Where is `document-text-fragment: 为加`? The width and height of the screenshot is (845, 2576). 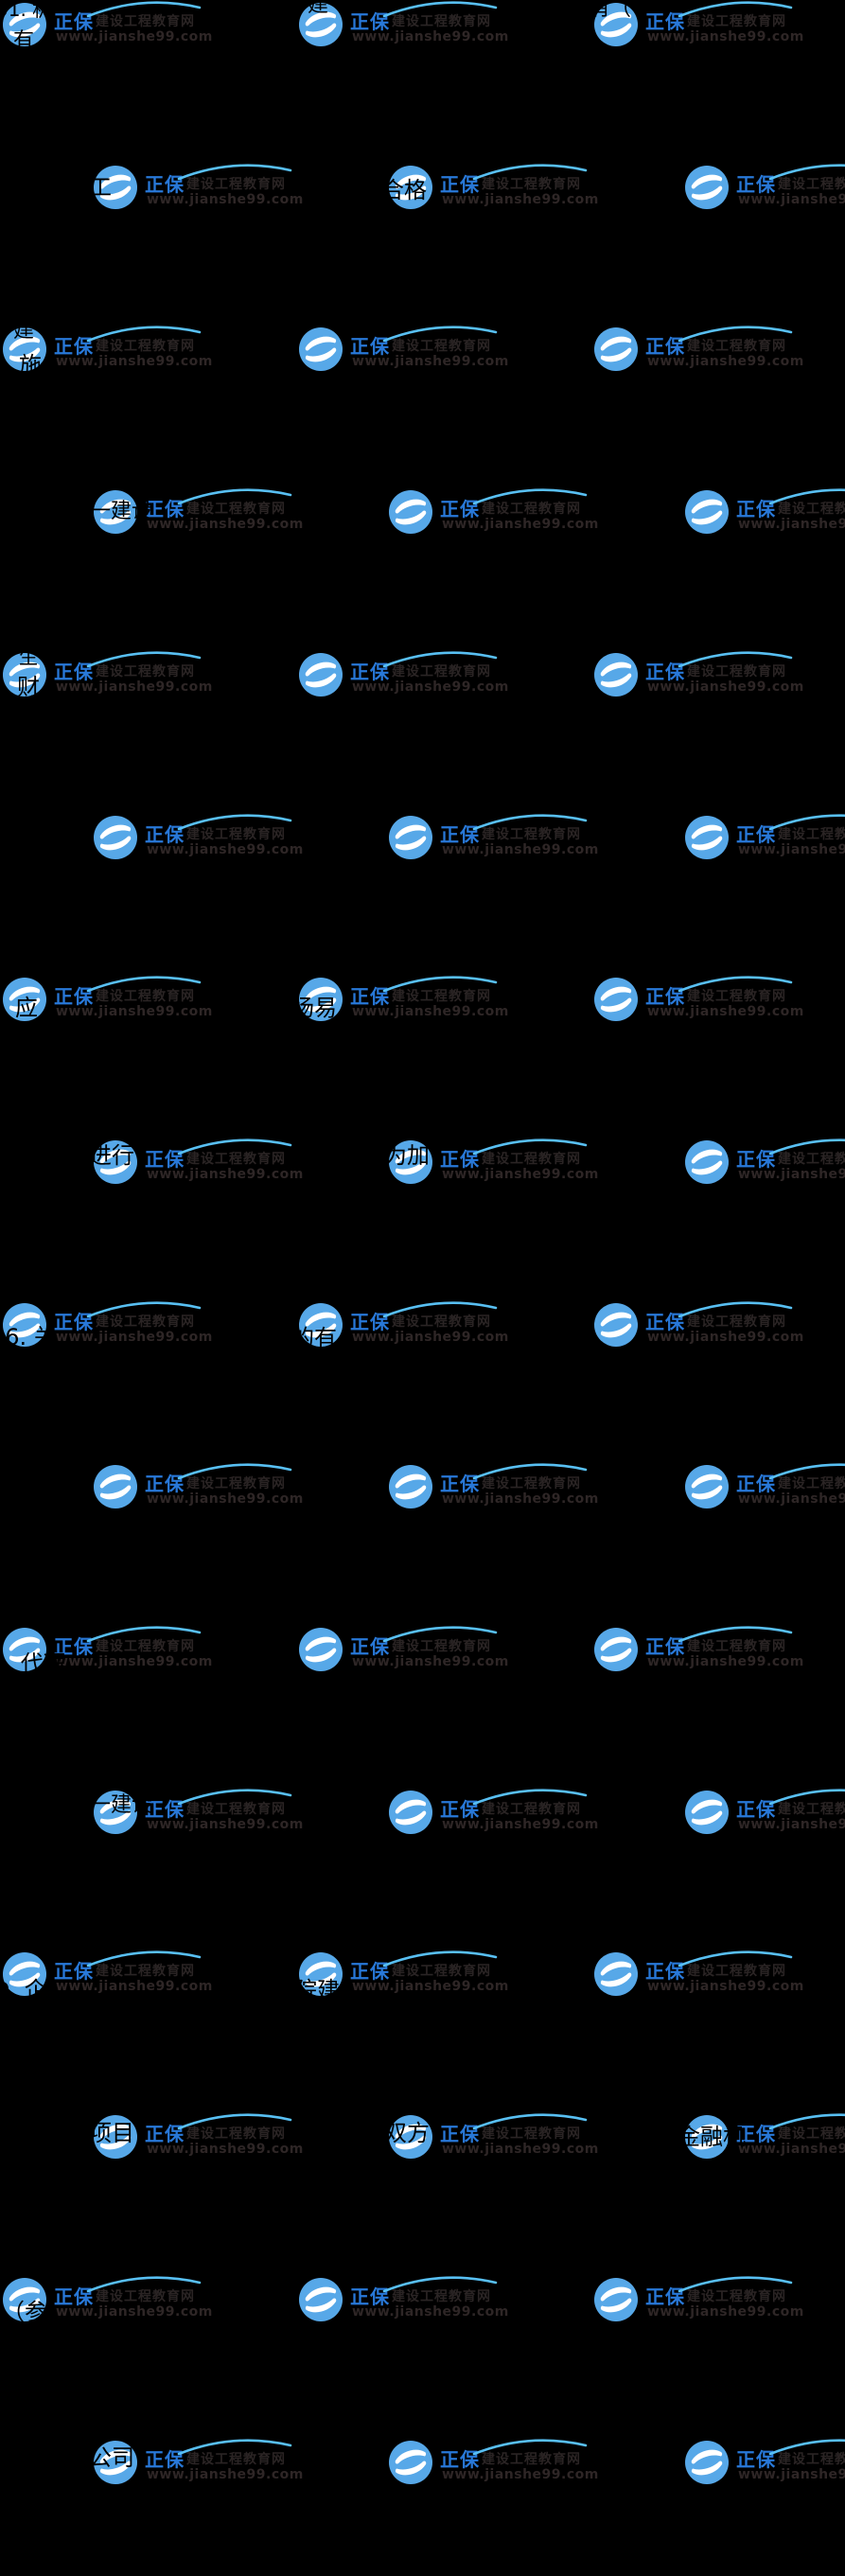
document-text-fragment: 为加 is located at coordinates (407, 1155).